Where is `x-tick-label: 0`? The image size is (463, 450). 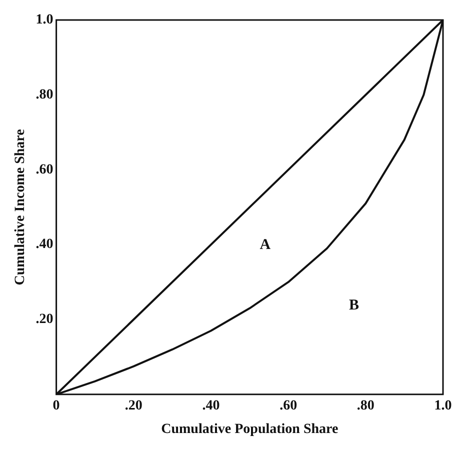
x-tick-label: 0 is located at coordinates (56, 406).